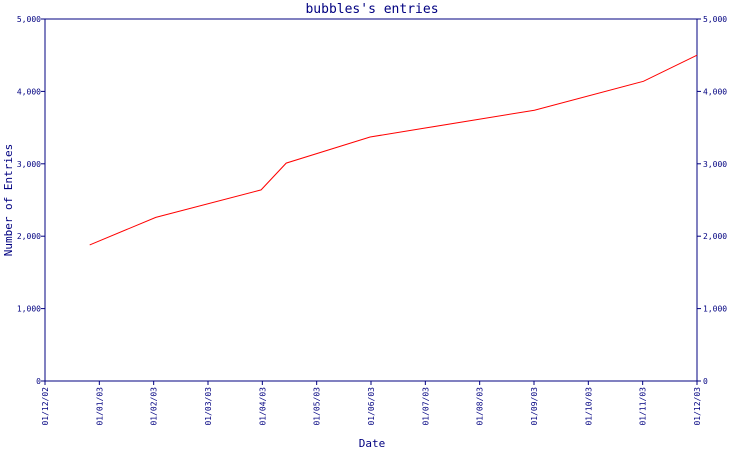  I want to click on x-tick-label: 01/11/03, so click(643, 406).